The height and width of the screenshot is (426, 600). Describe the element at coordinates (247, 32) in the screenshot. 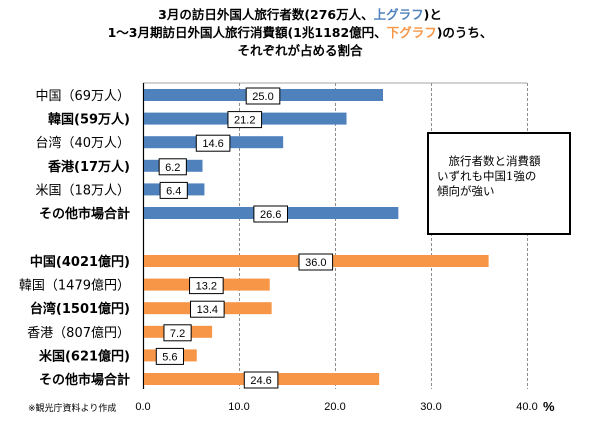

I see `title-line2: 1～3月期訪日外国人旅行消費額(1兆1182億円、` at that location.